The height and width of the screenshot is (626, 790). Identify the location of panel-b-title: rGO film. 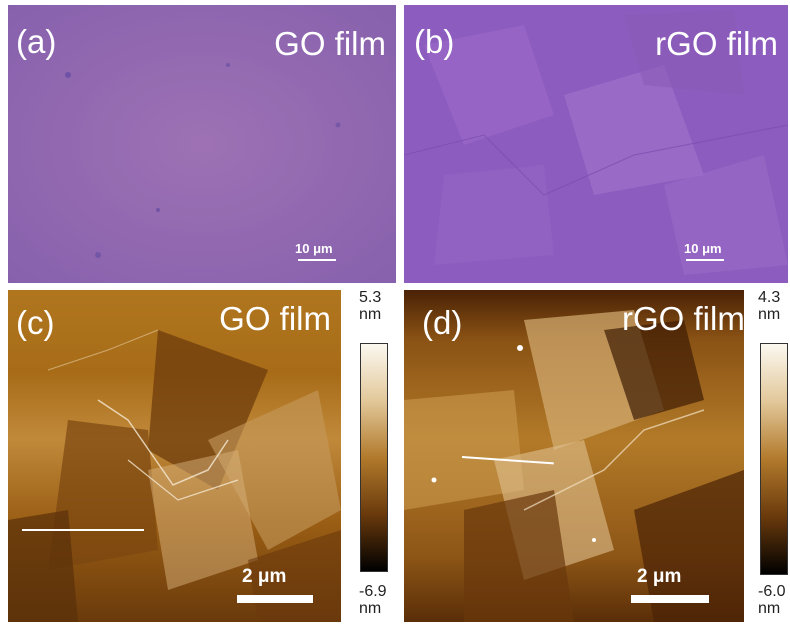
(716, 43).